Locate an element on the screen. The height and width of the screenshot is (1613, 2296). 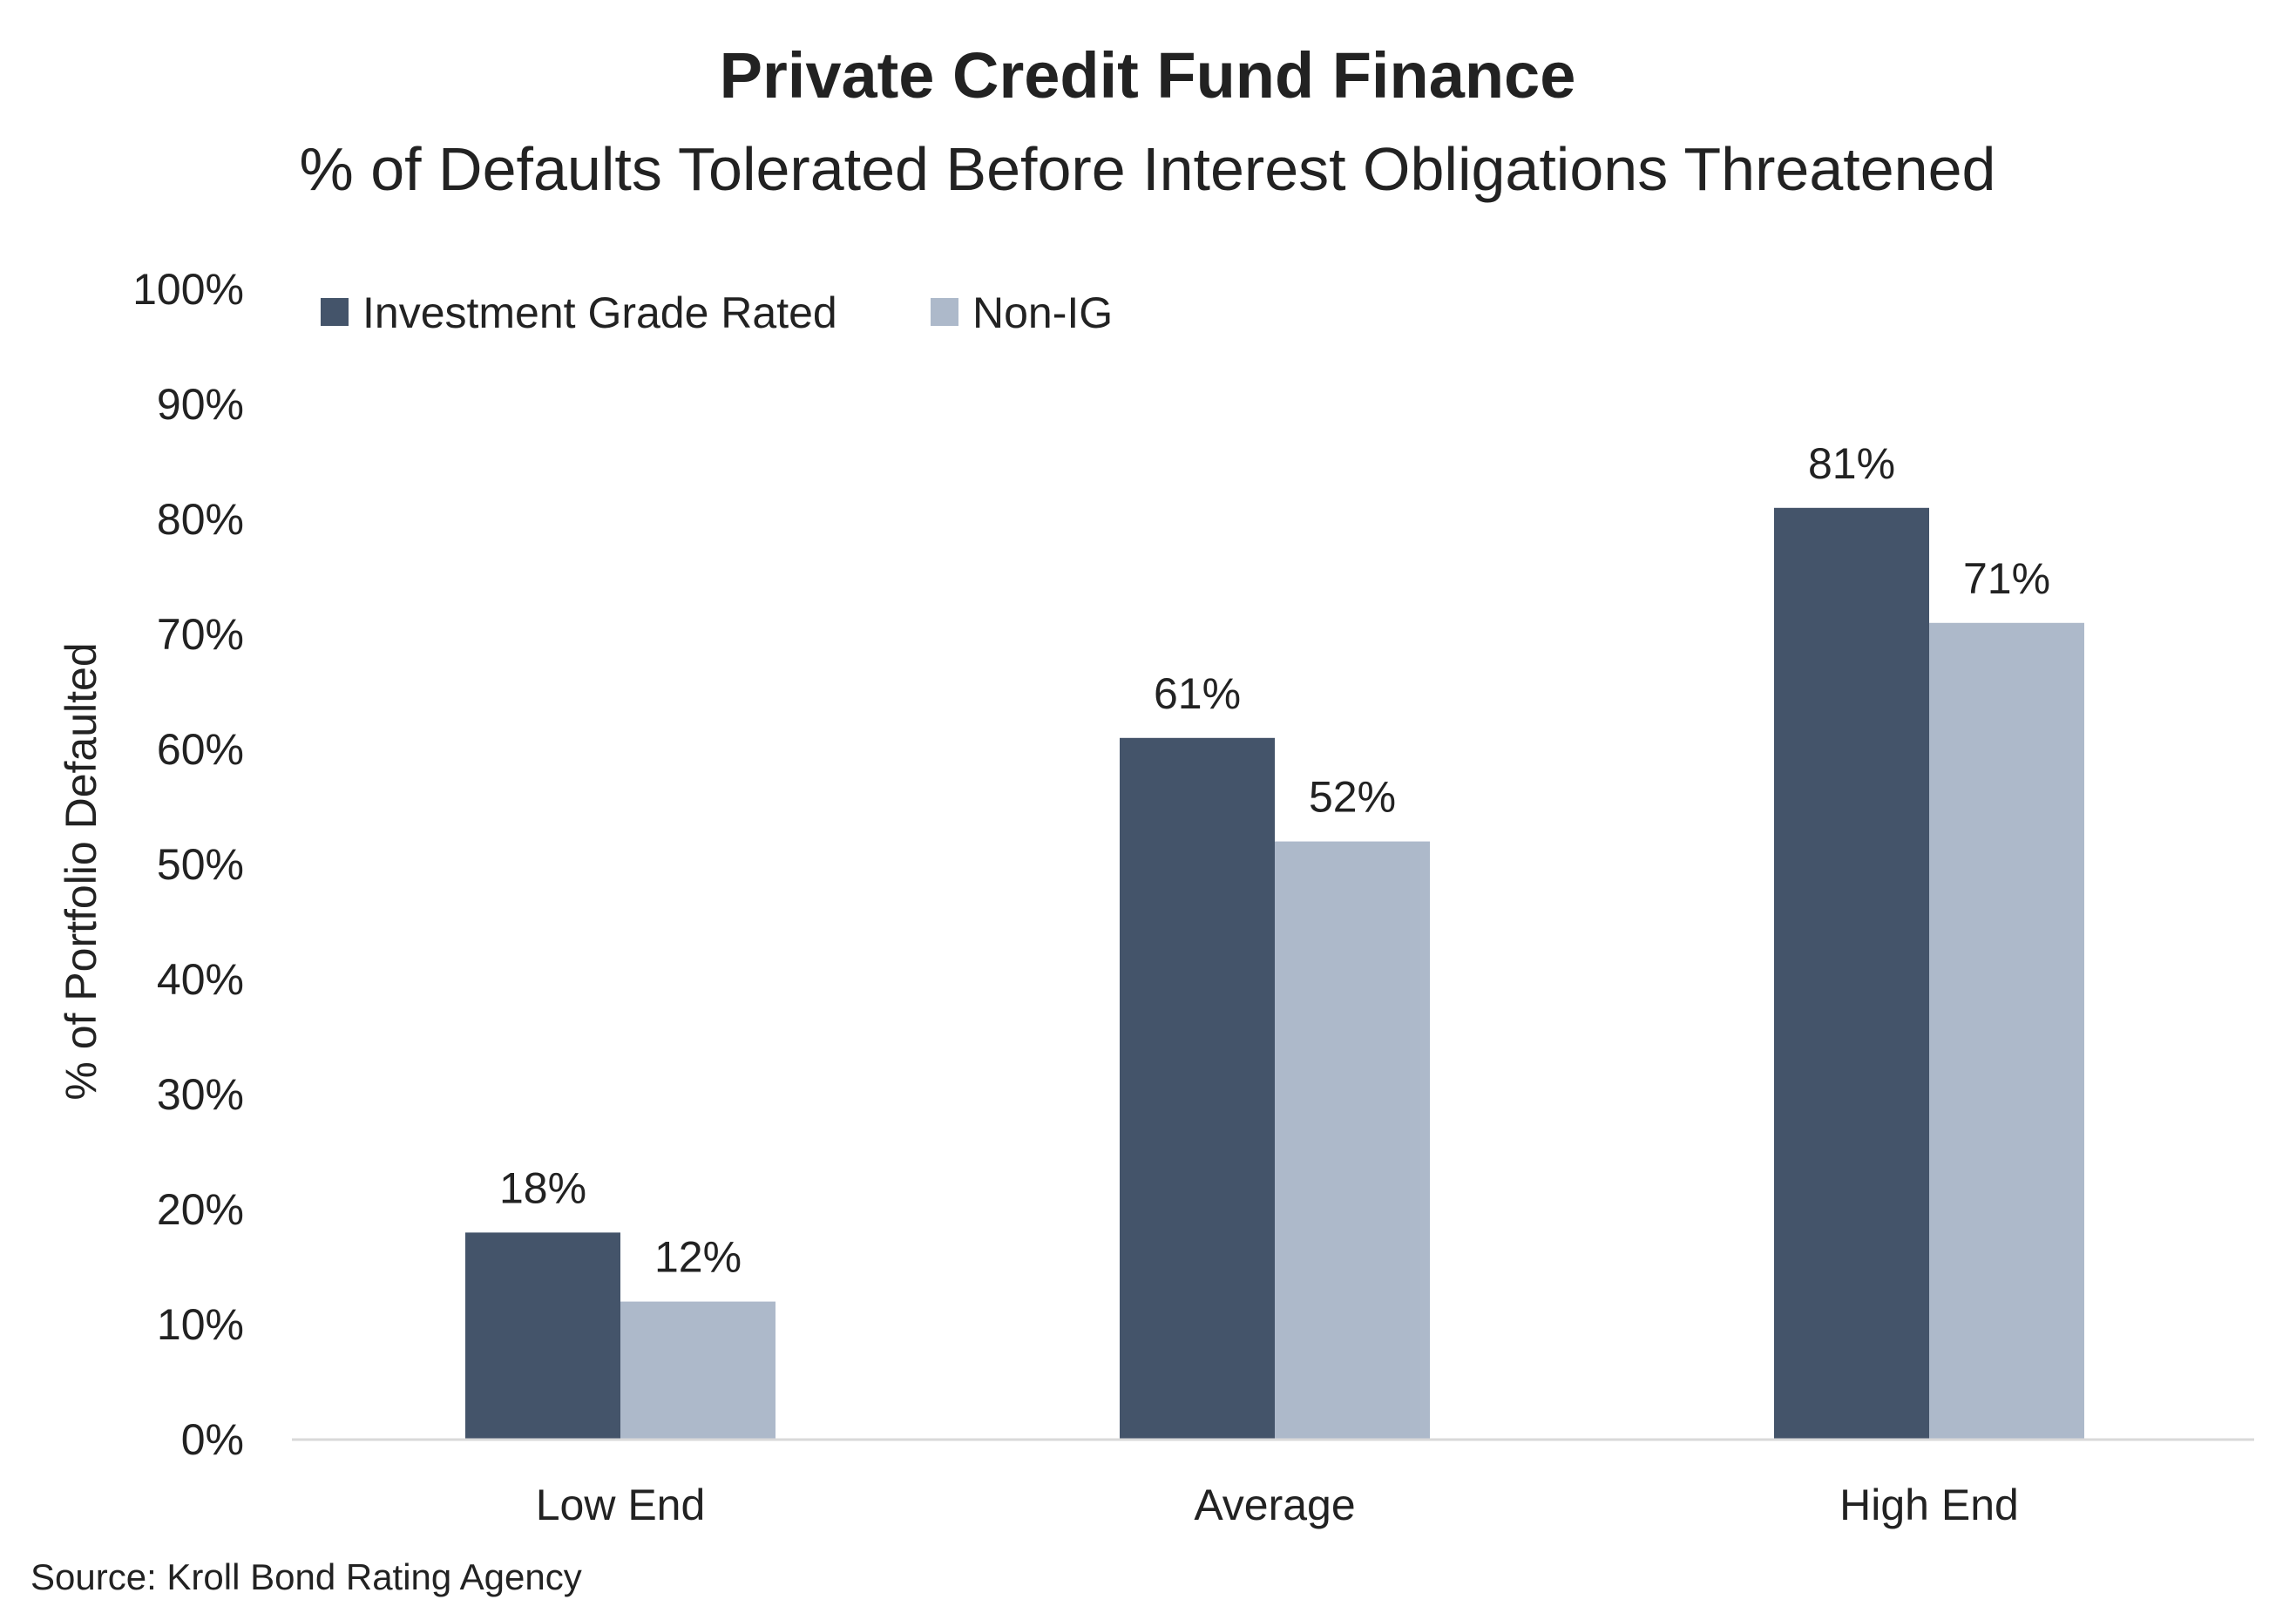
y-tick-label: 60% is located at coordinates (200, 749).